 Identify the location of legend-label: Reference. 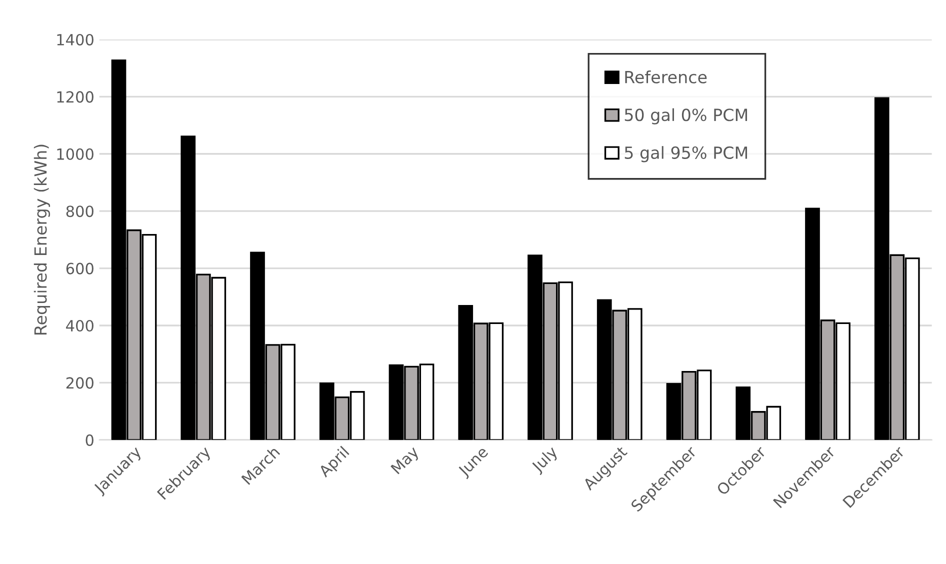
(666, 77).